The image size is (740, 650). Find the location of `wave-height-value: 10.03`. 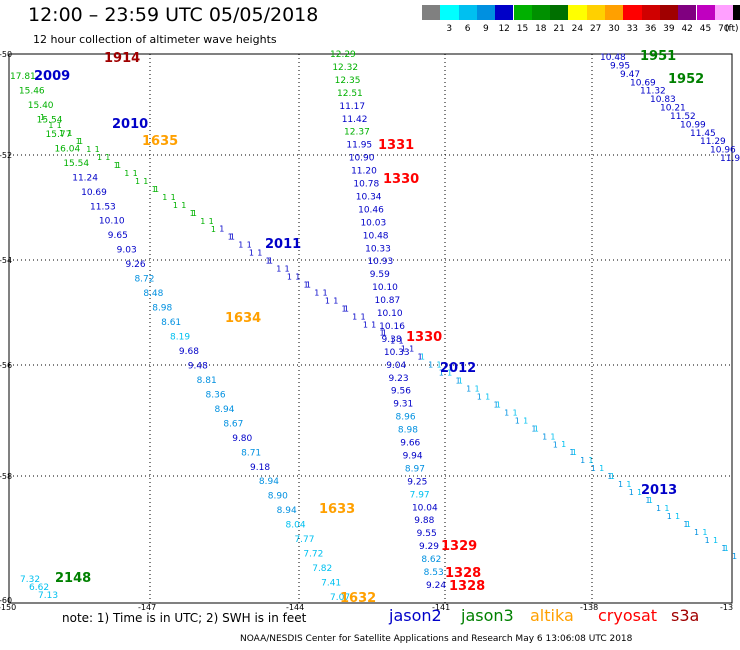

wave-height-value: 10.03 is located at coordinates (373, 223).